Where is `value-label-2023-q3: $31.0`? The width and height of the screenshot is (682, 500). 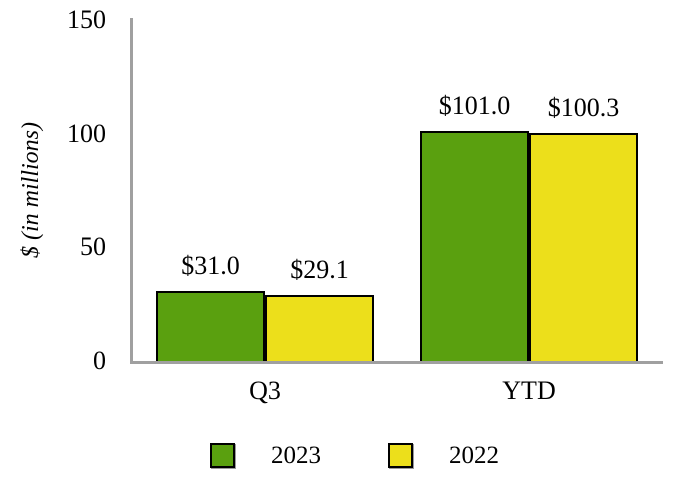
value-label-2023-q3: $31.0 is located at coordinates (210, 265).